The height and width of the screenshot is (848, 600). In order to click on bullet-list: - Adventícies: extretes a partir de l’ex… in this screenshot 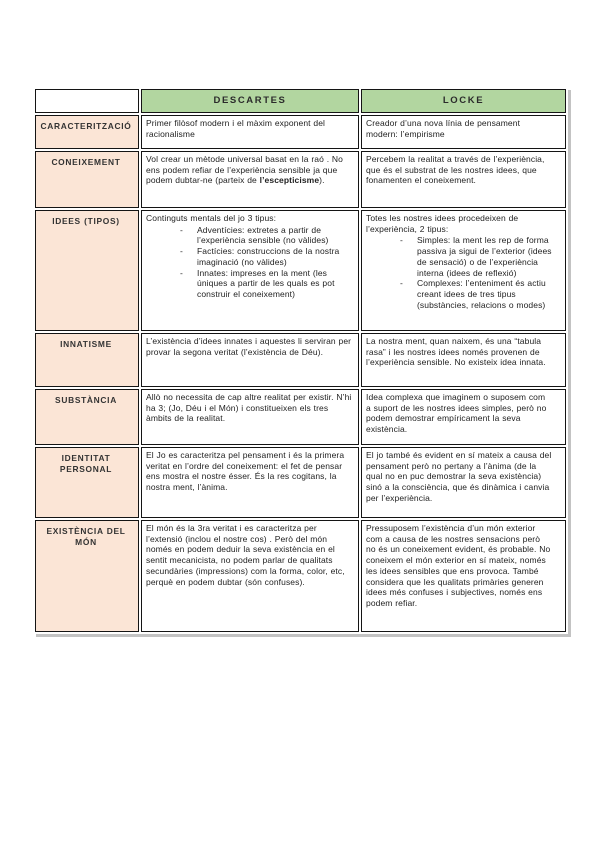, I will do `click(249, 262)`.